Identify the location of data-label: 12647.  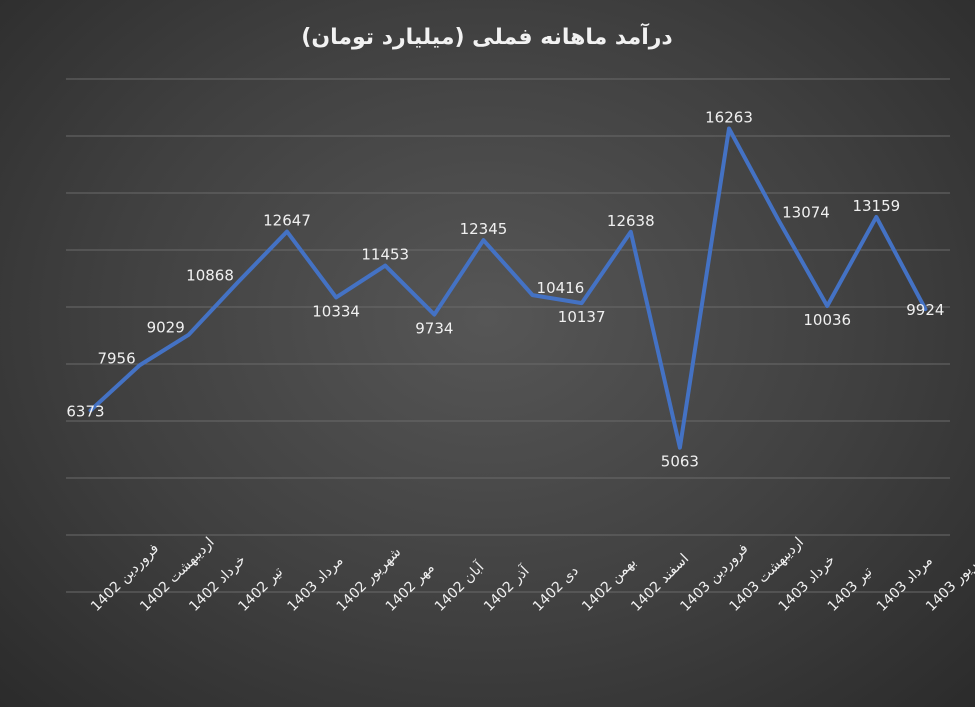
(287, 221).